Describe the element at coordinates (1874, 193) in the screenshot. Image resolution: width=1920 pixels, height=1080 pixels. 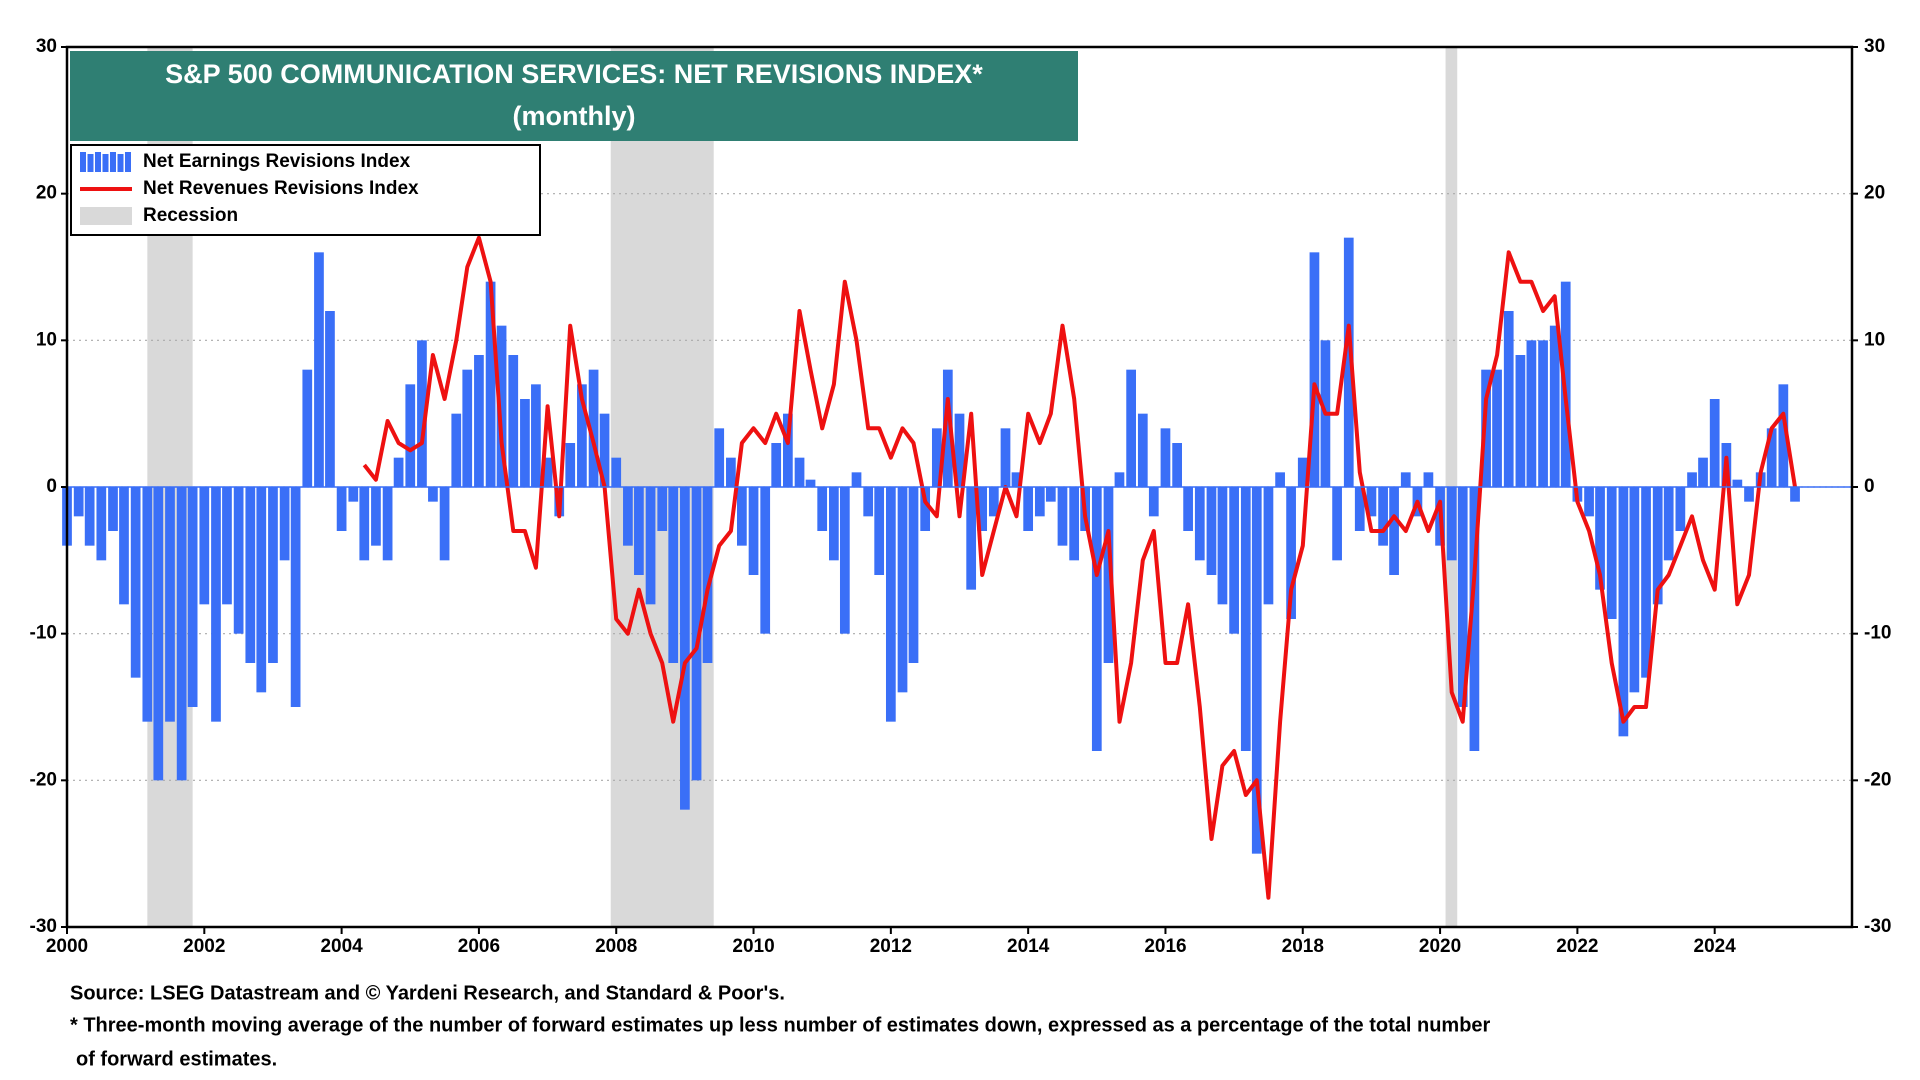
I see `y2-tick-label: 20` at that location.